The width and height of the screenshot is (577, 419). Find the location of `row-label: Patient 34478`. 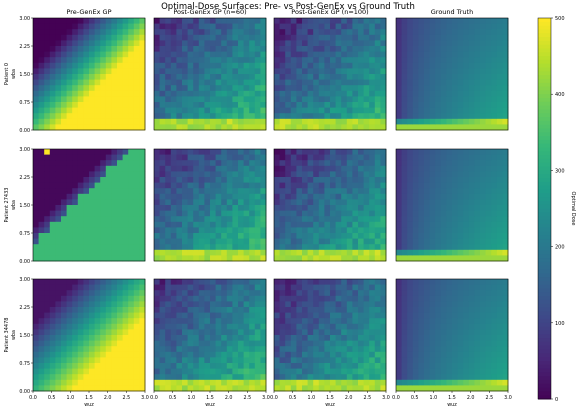

row-label: Patient 34478 is located at coordinates (7, 335).